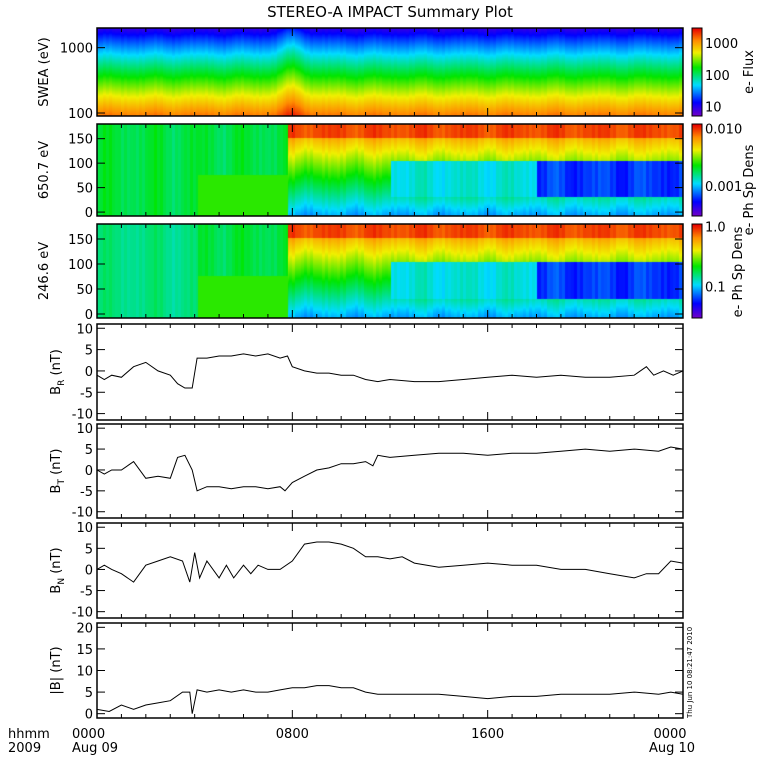  What do you see at coordinates (723, 130) in the screenshot?
I see `colorbar-tick-label: 0.010` at bounding box center [723, 130].